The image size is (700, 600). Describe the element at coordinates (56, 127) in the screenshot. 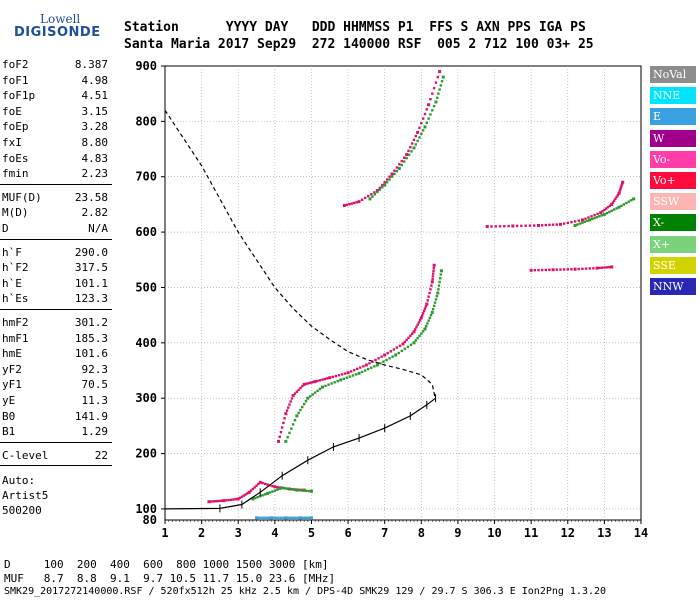

I see `param-row: foEp 3.28` at that location.